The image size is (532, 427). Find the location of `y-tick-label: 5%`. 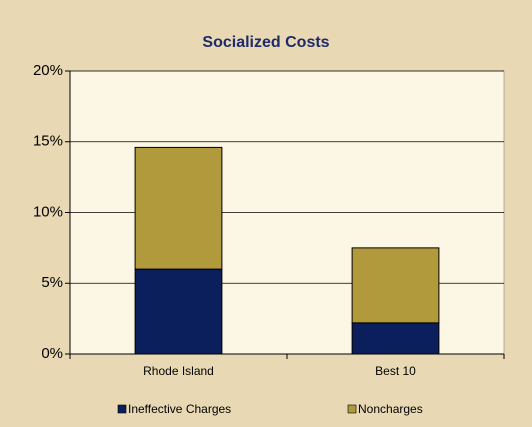

y-tick-label: 5% is located at coordinates (52, 282).